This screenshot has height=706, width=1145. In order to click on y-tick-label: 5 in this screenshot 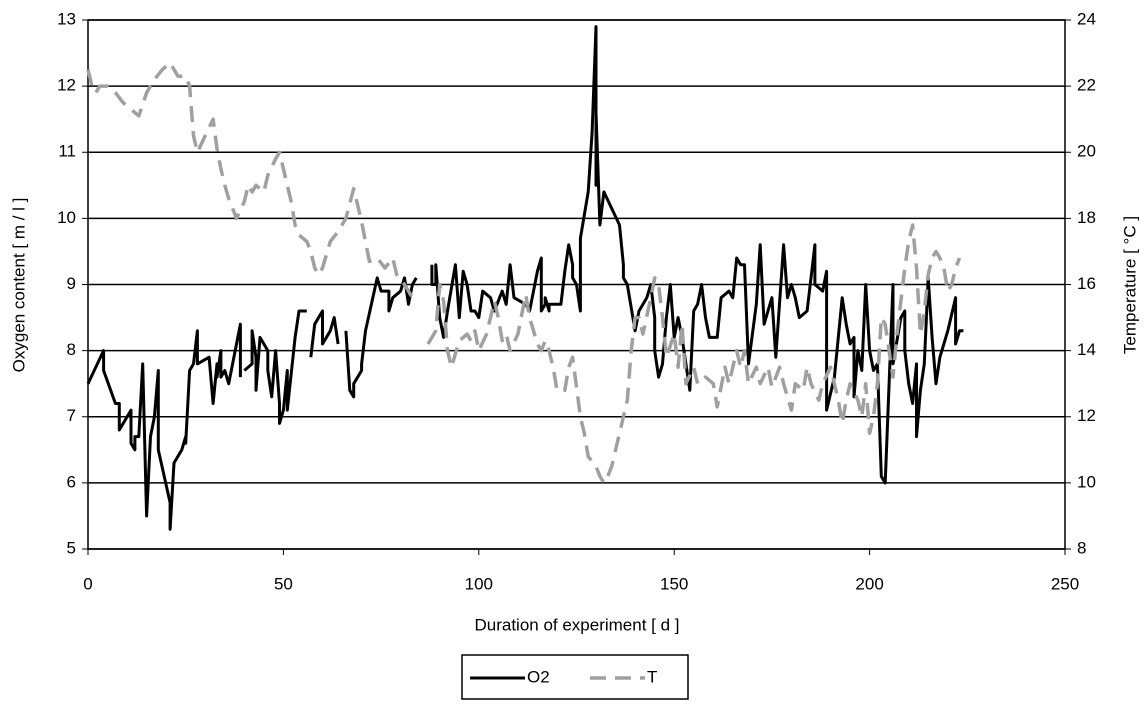, I will do `click(71, 547)`.